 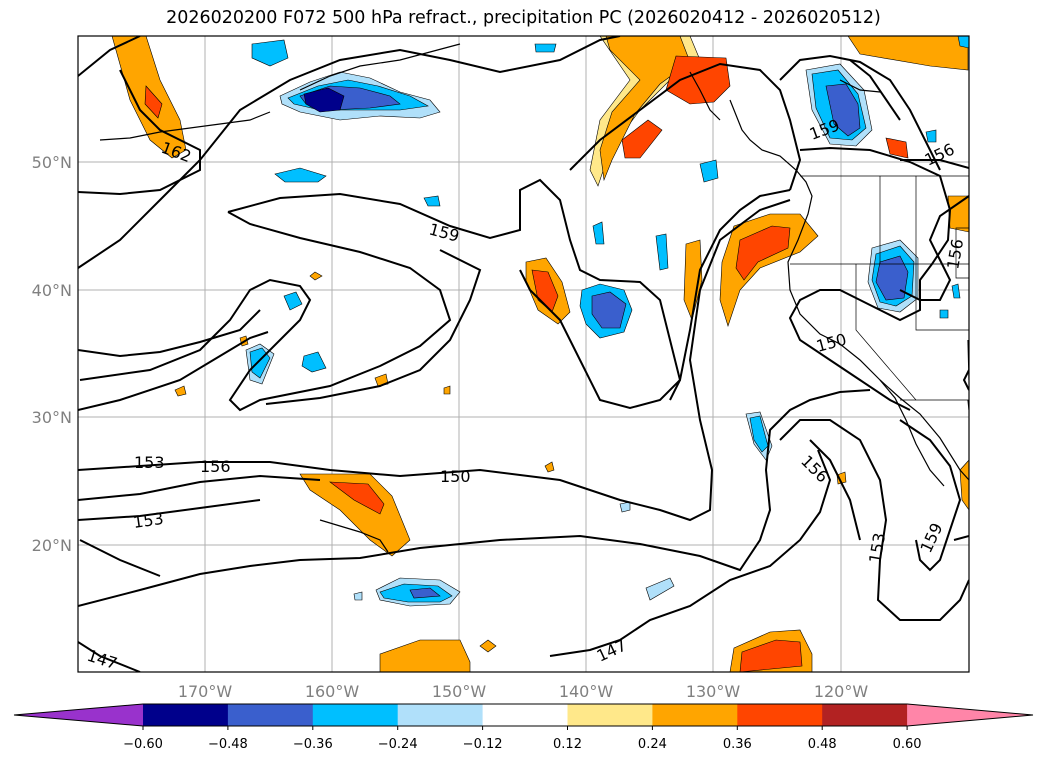 I want to click on colorbar-tick-label: 0.12, so click(x=567, y=744).